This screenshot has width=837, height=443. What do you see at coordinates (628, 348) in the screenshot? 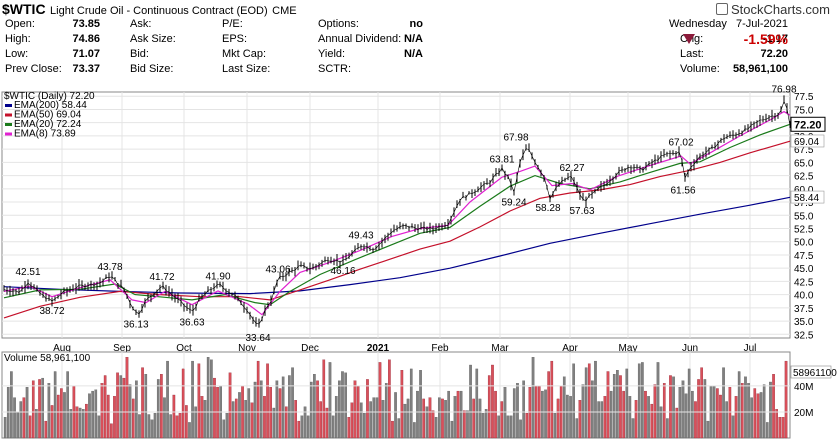
I see `x-tick-label: May` at bounding box center [628, 348].